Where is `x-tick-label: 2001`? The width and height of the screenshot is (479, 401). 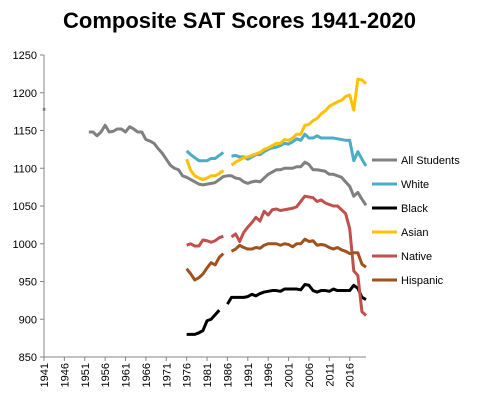
x-tick-label: 2001 is located at coordinates (290, 375).